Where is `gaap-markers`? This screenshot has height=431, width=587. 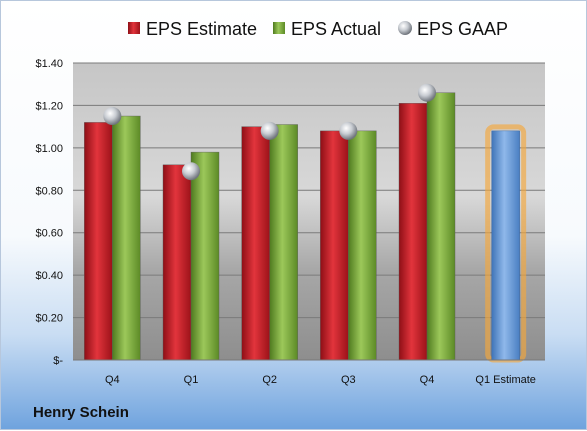
gaap-markers is located at coordinates (269, 132).